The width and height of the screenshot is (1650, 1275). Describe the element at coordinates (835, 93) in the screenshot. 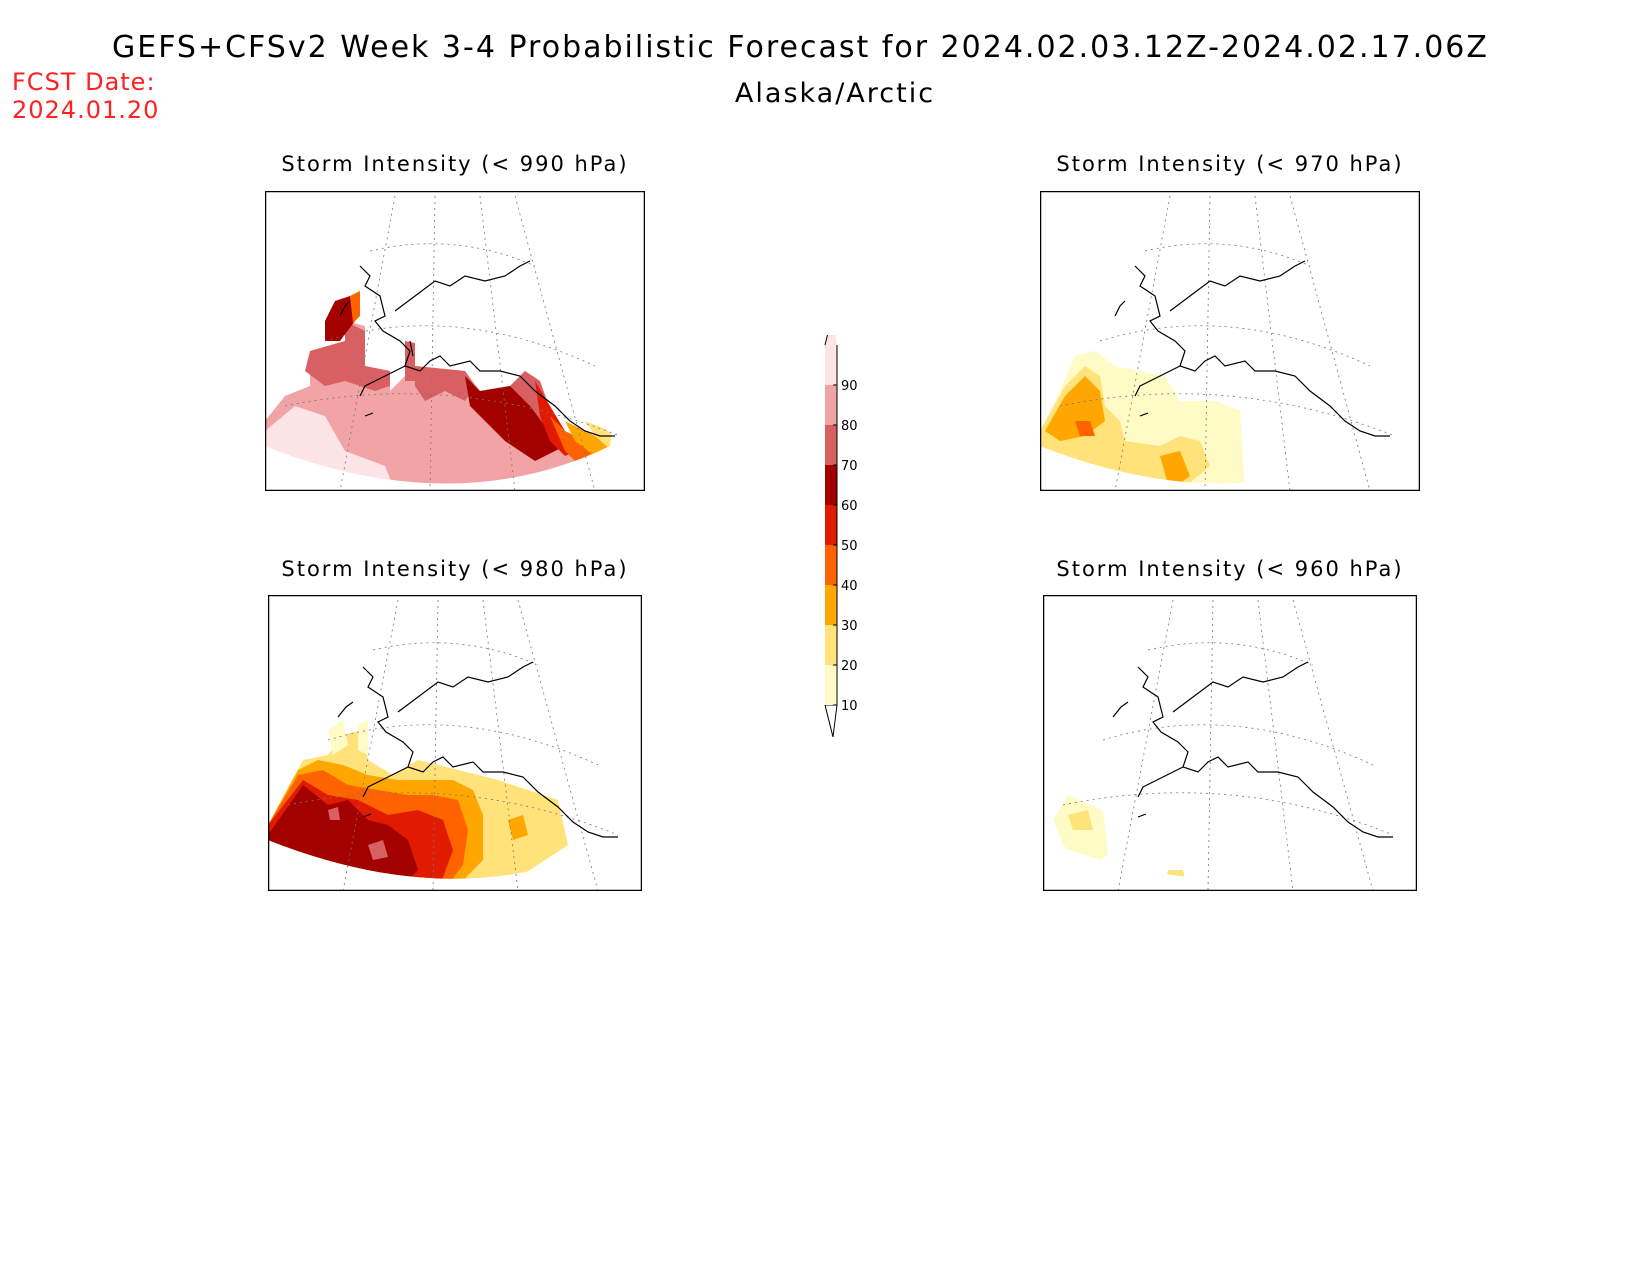

I see `region-subtitle: Alaska/Arctic` at that location.